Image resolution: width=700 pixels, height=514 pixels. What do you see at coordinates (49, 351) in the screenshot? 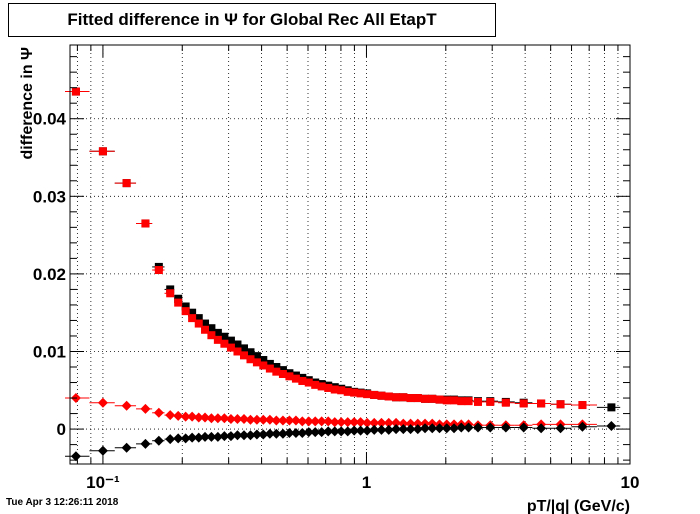
I see `y-tick-label: 0.01` at bounding box center [49, 351].